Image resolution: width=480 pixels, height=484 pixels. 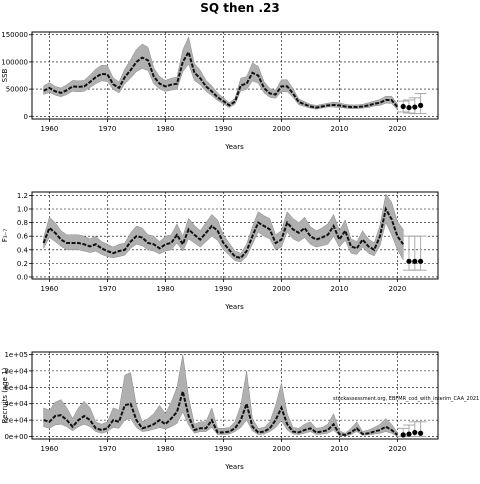 I want to click on y-tick-label: 0.2, so click(x=22, y=264).